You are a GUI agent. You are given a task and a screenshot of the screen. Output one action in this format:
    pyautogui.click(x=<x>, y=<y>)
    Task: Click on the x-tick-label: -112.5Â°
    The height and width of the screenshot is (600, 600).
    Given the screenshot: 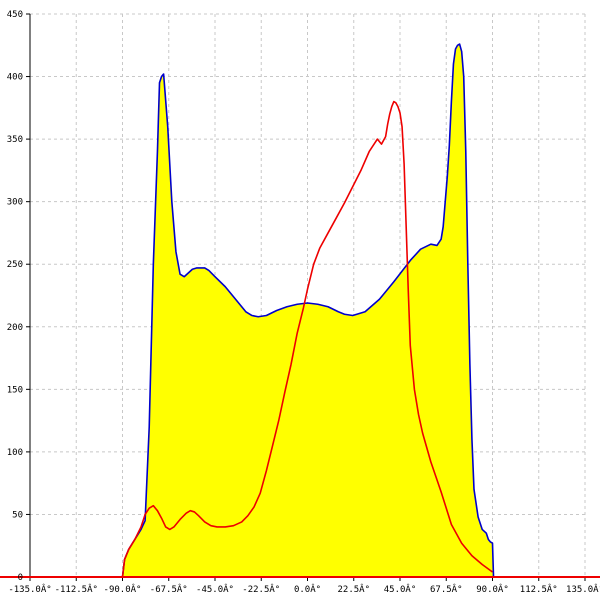 What is the action you would take?
    pyautogui.click(x=76, y=589)
    